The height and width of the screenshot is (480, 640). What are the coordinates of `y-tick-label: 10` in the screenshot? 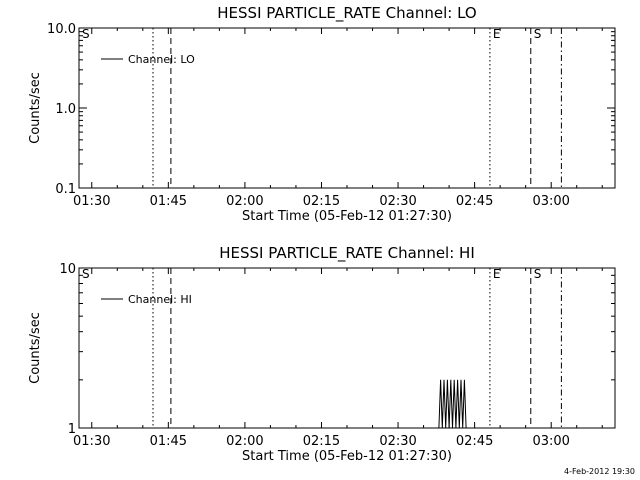 It's located at (67, 269).